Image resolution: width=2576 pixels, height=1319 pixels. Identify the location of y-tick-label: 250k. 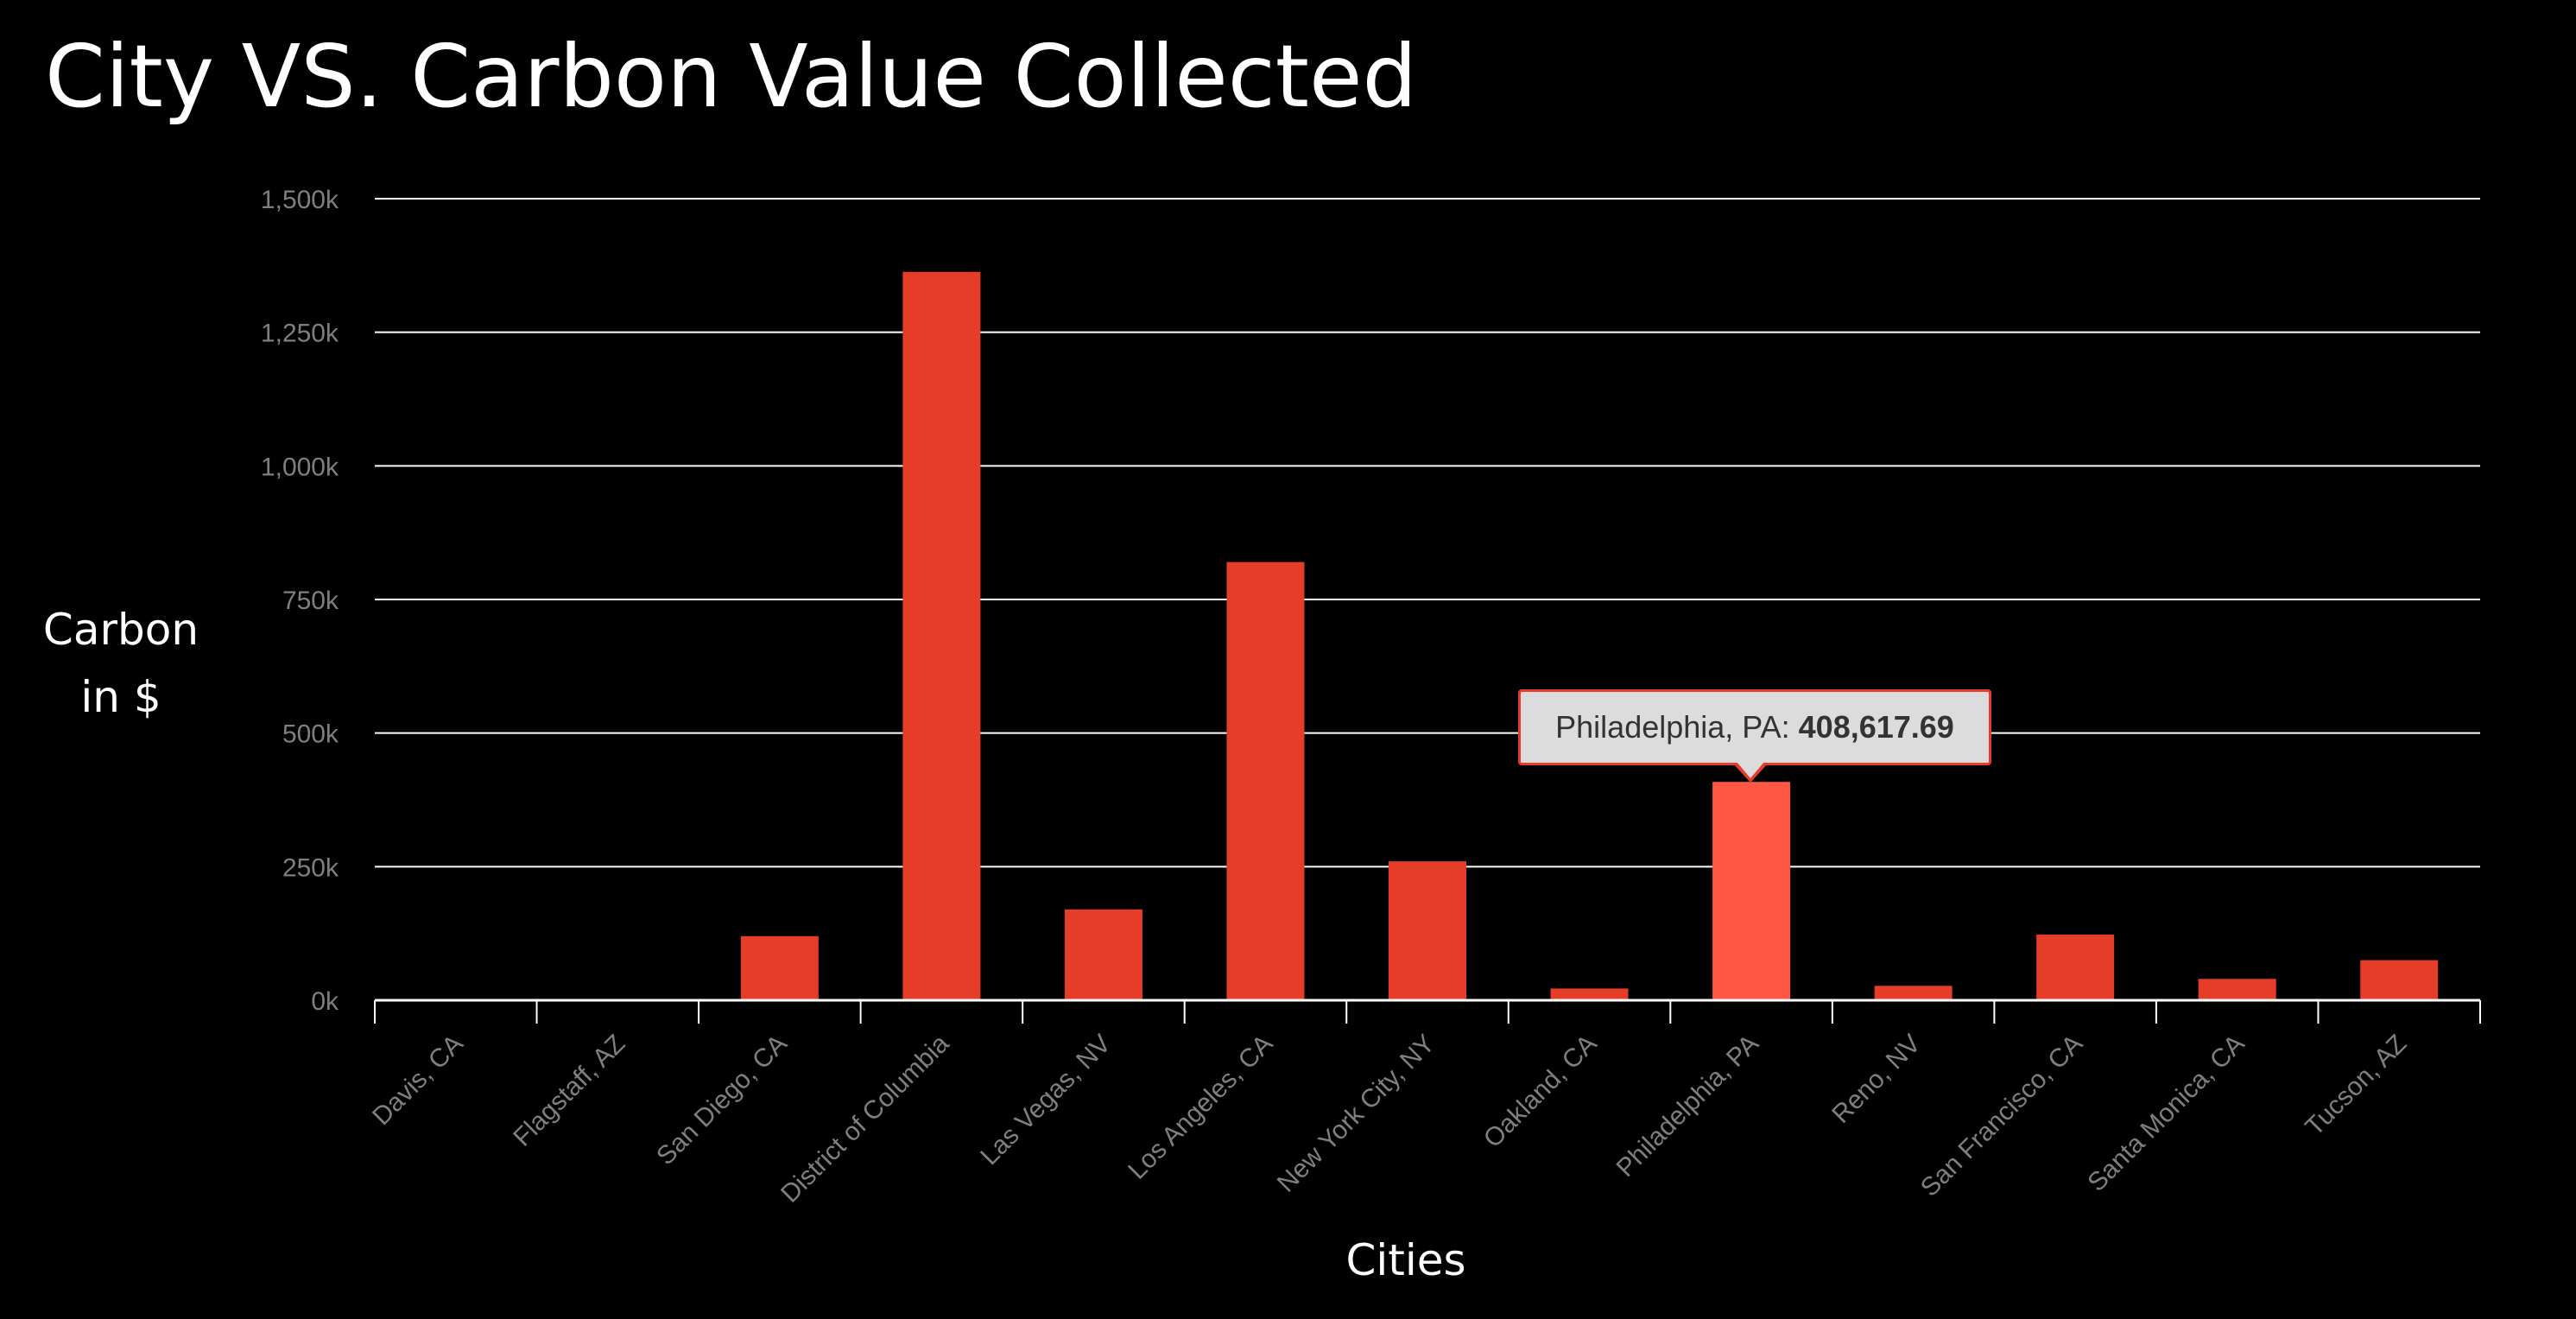
(310, 867).